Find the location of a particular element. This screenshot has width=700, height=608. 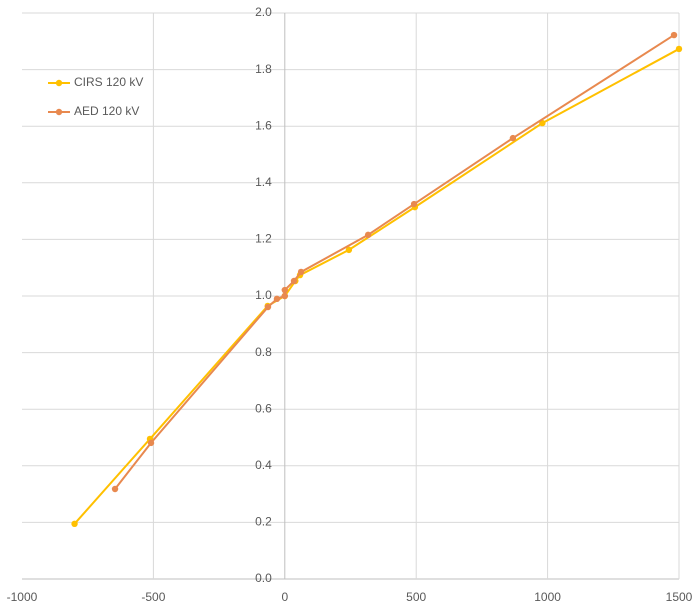

y-tick-label: 0.0 is located at coordinates (263, 578).